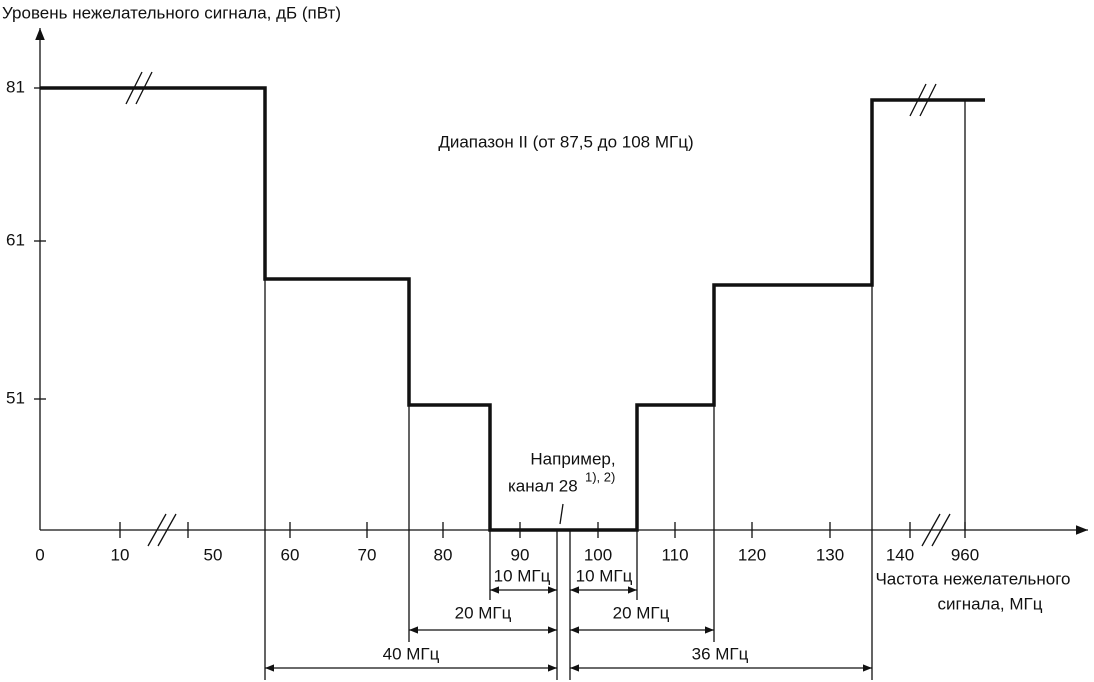 This screenshot has height=682, width=1094. I want to click on x-ticks: 0 10 50 60 70 80 90 100 110 120 130 140 960, so click(507, 543).